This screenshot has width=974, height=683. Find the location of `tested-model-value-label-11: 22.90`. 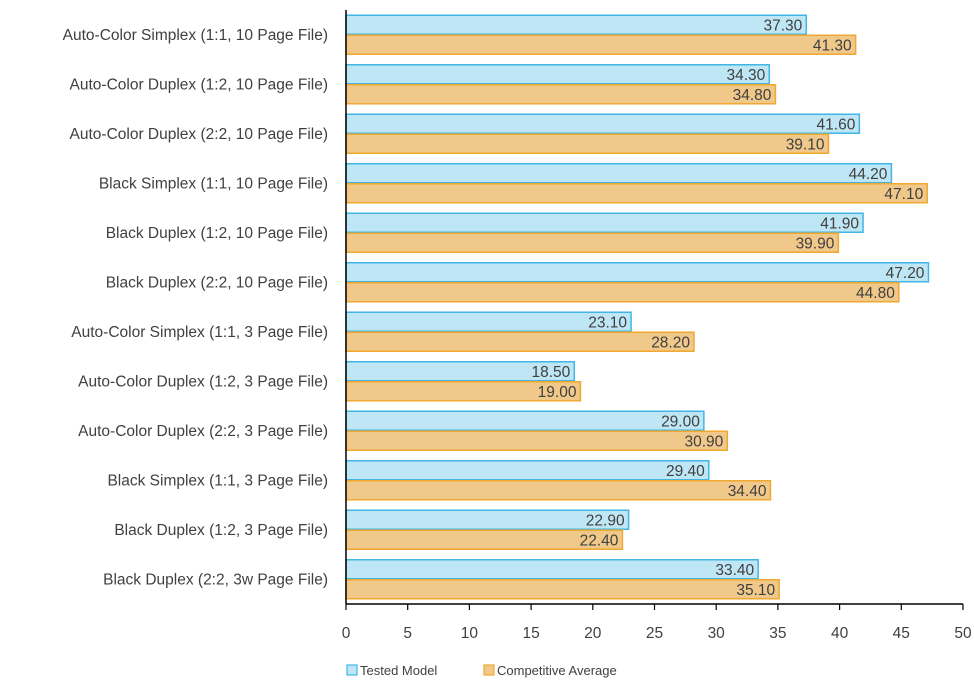

tested-model-value-label-11: 22.90 is located at coordinates (605, 520).